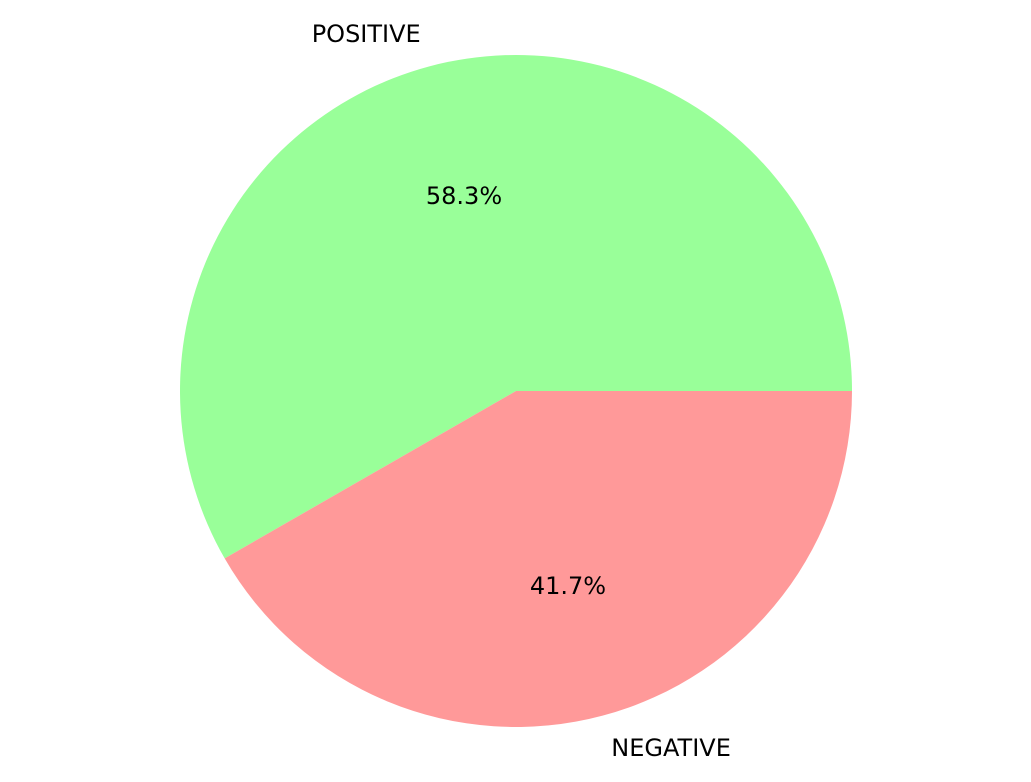 This screenshot has height=782, width=1031. Describe the element at coordinates (671, 748) in the screenshot. I see `slice-label-negative: NEGATIVE` at that location.